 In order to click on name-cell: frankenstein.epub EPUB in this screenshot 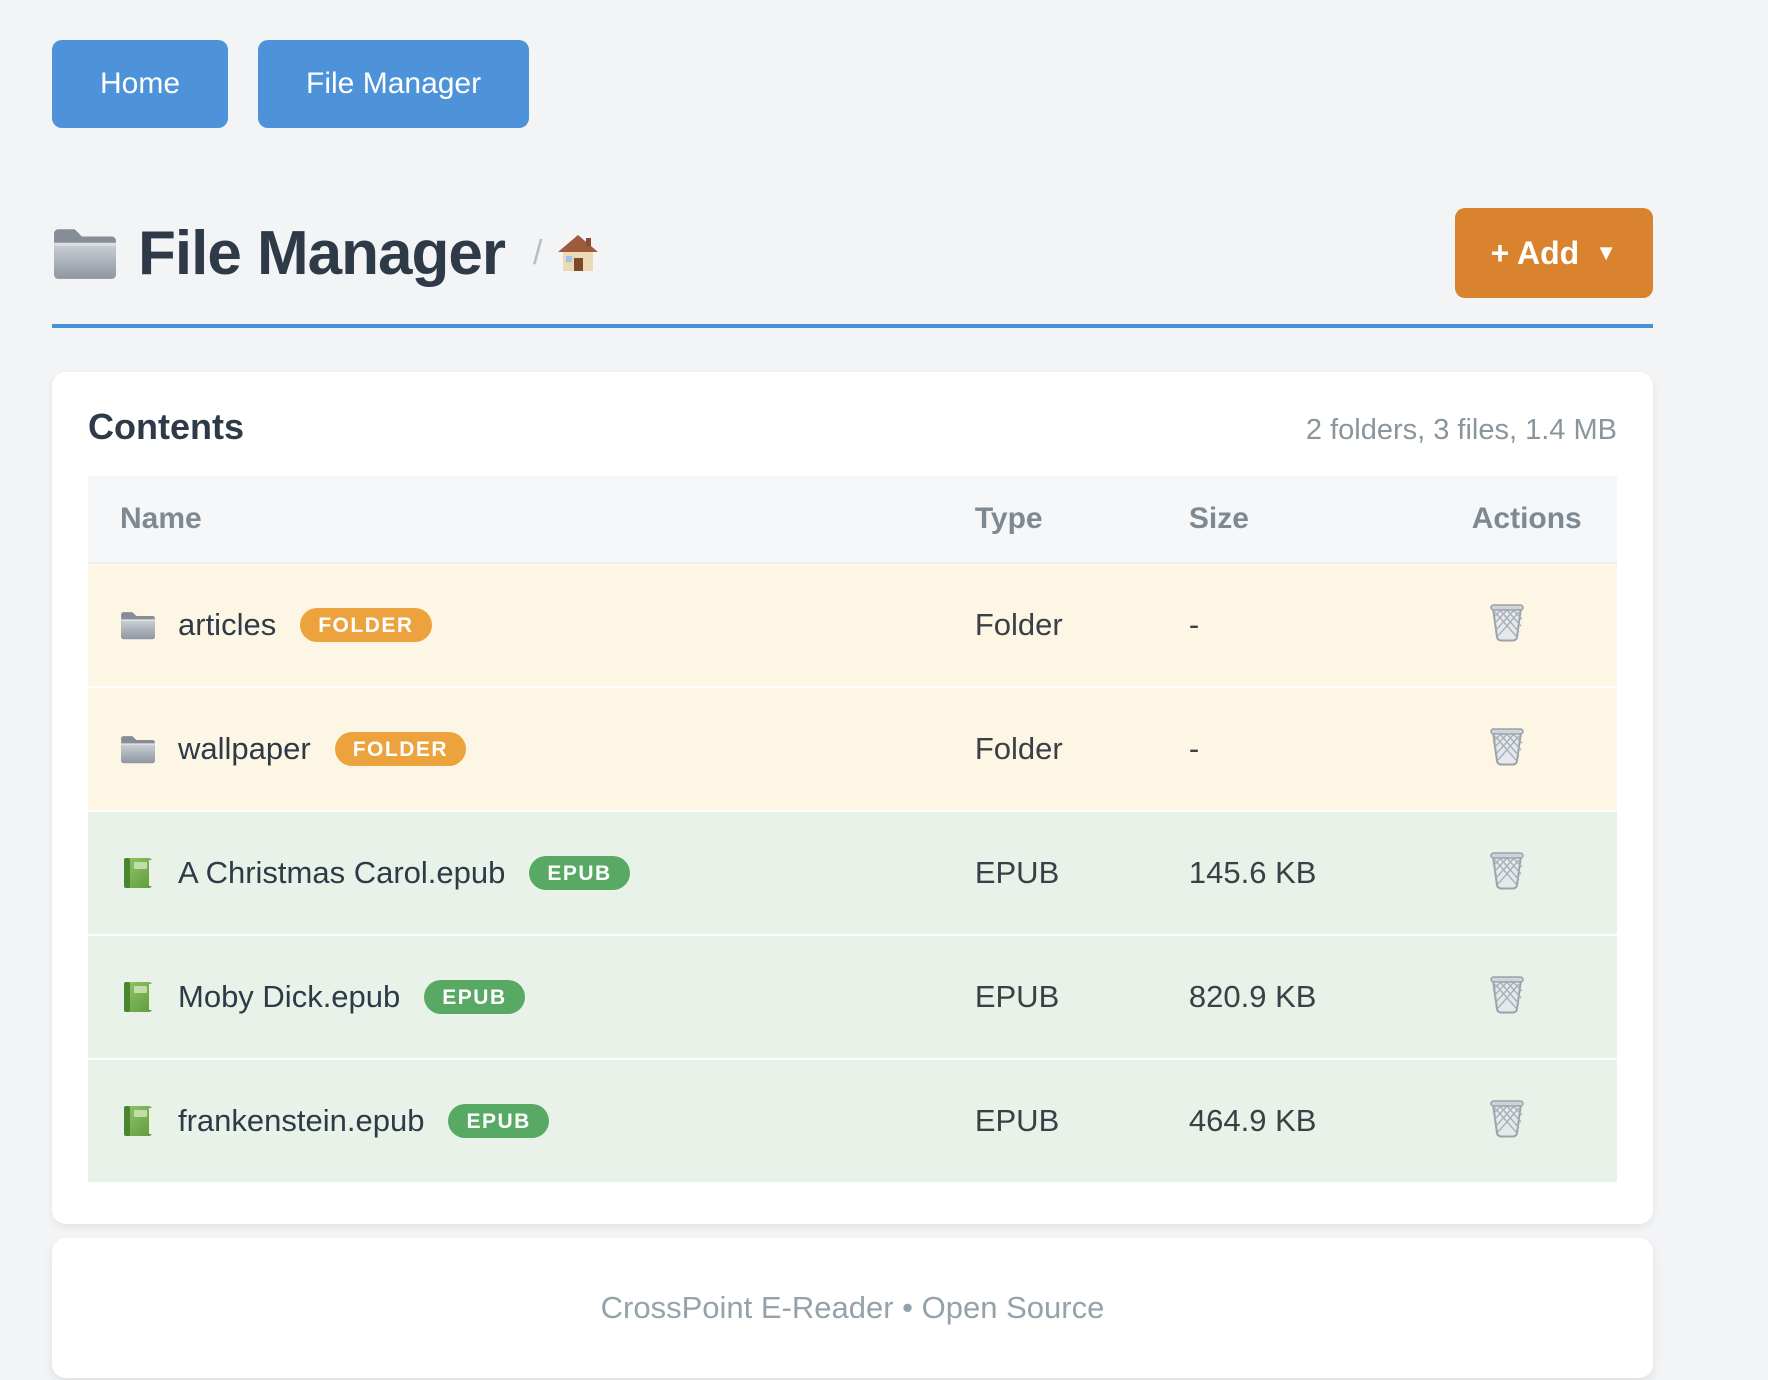, I will do `click(531, 1121)`.